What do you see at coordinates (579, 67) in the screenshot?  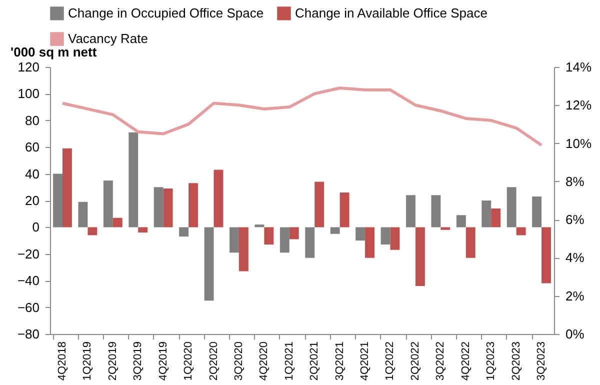 I see `y2-tick-label: 14%` at bounding box center [579, 67].